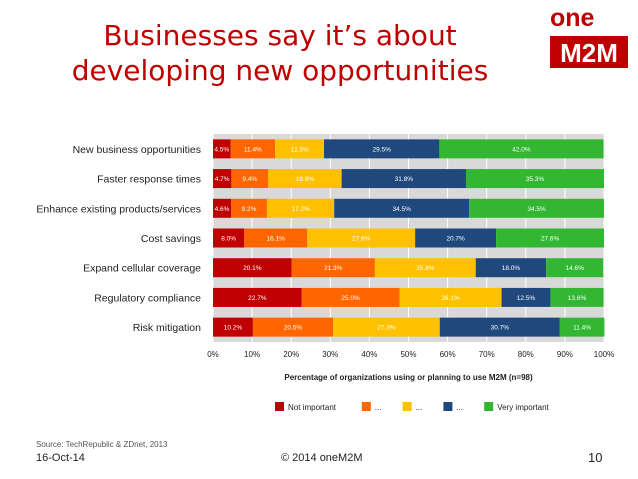  What do you see at coordinates (369, 354) in the screenshot?
I see `x-tick-label: 40%` at bounding box center [369, 354].